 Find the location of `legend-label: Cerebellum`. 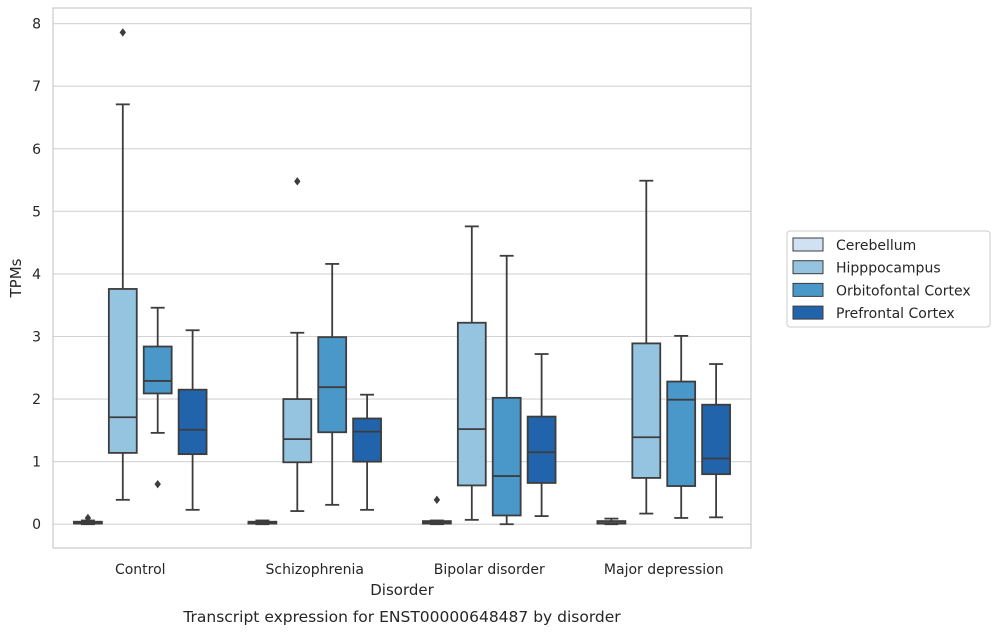

legend-label: Cerebellum is located at coordinates (876, 246).